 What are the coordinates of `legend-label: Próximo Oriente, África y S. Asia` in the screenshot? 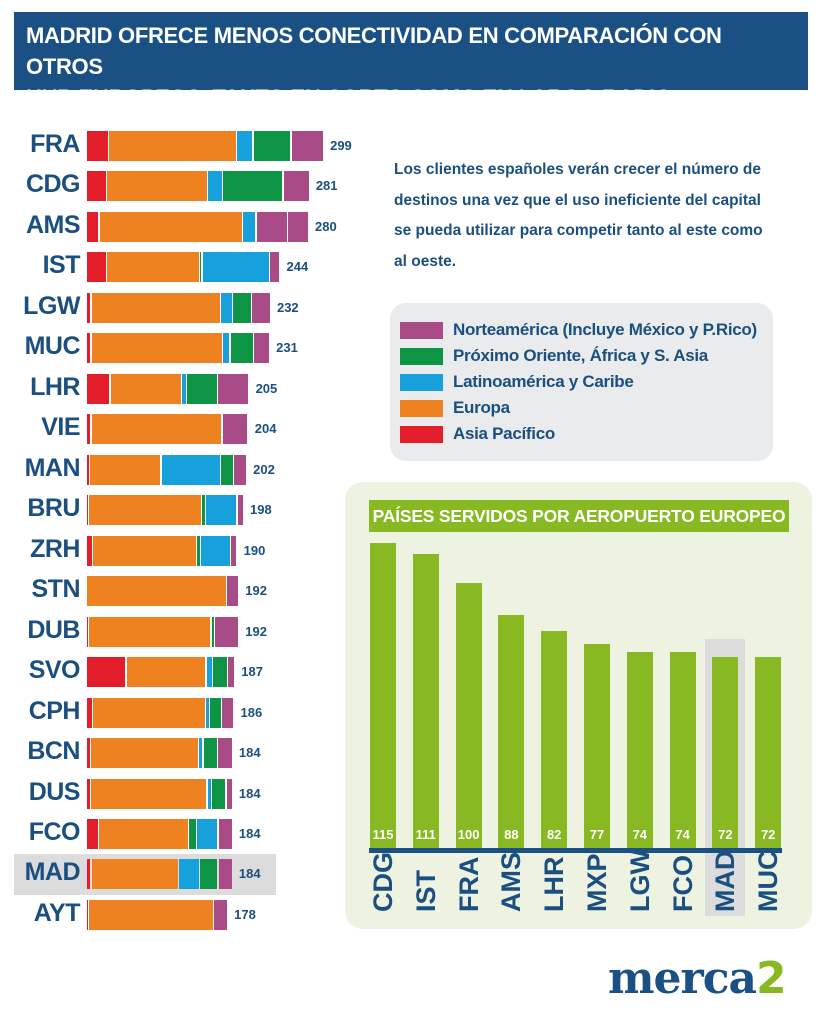 It's located at (580, 355).